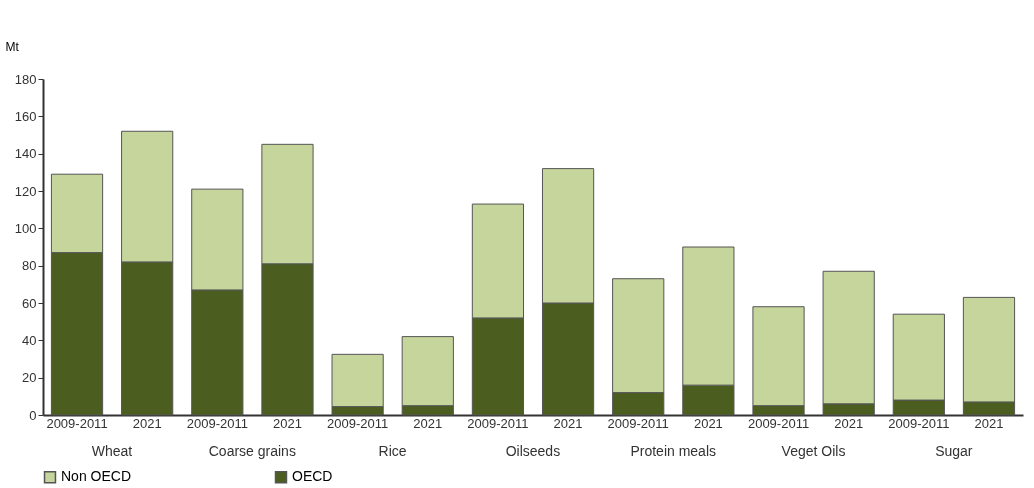  Describe the element at coordinates (12, 46) in the screenshot. I see `y-axis-title: Mt` at that location.